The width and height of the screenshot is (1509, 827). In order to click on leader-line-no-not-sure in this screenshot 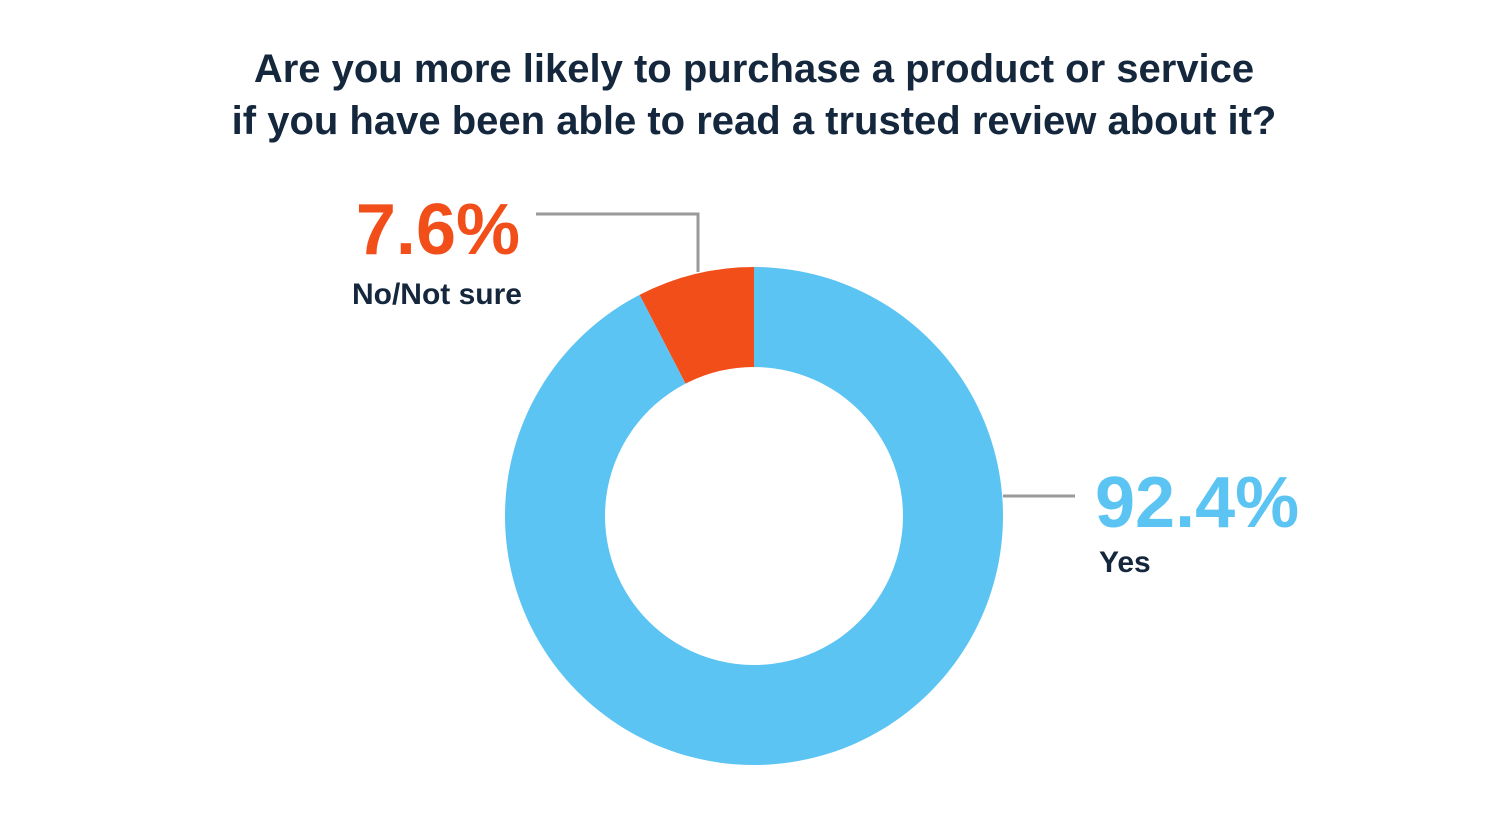, I will do `click(618, 242)`.